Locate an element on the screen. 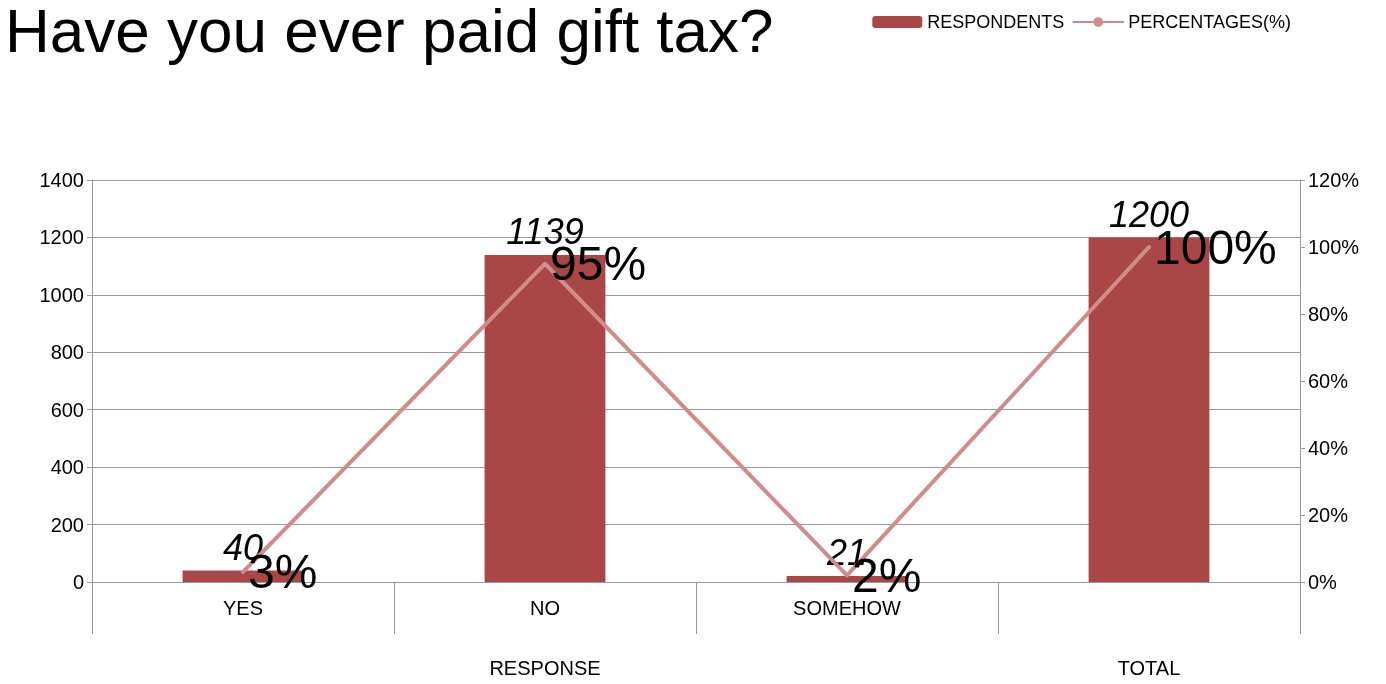 The width and height of the screenshot is (1386, 684). text: RESPONSE is located at coordinates (545, 668).